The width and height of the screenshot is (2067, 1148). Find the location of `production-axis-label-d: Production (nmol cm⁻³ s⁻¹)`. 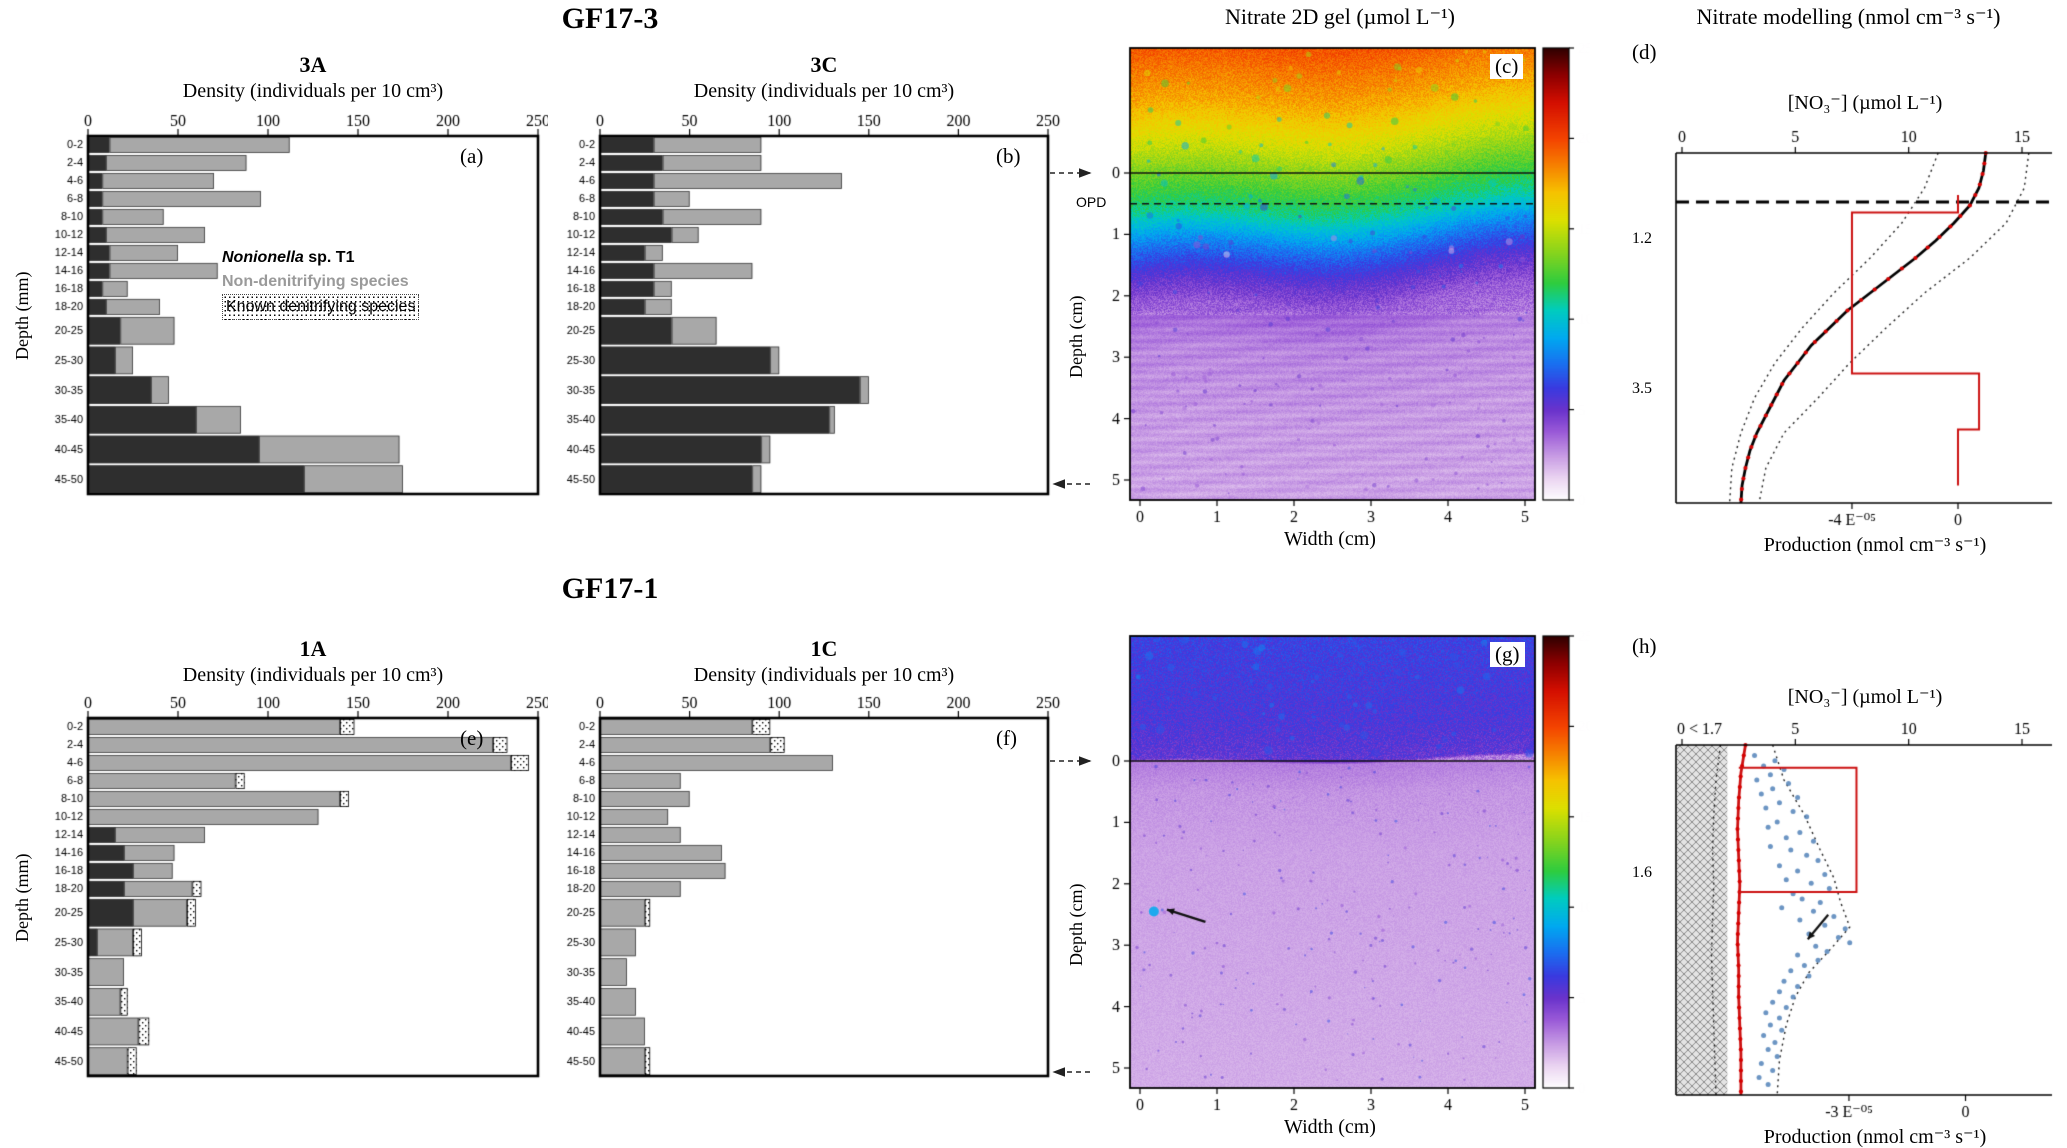

production-axis-label-d: Production (nmol cm⁻³ s⁻¹) is located at coordinates (1875, 545).